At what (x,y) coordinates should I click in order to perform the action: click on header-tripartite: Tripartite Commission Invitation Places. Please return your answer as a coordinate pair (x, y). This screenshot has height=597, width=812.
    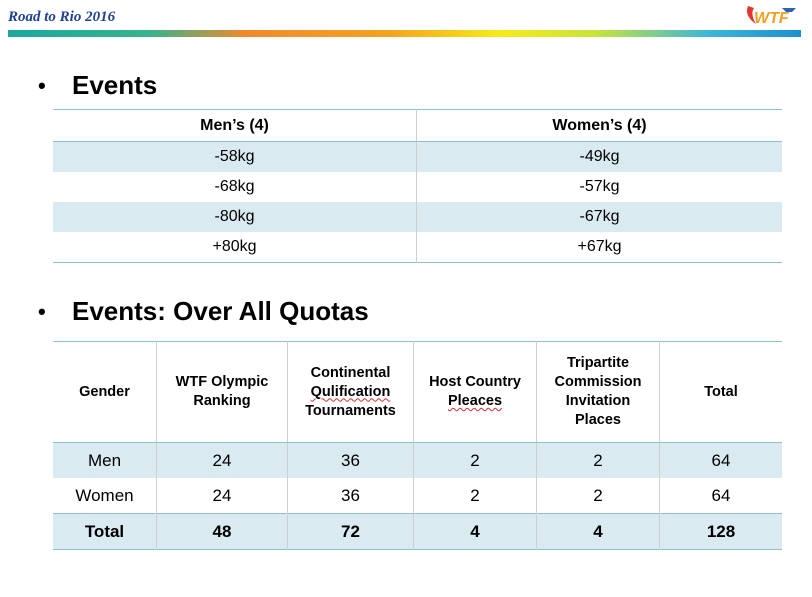
    Looking at the image, I should click on (598, 392).